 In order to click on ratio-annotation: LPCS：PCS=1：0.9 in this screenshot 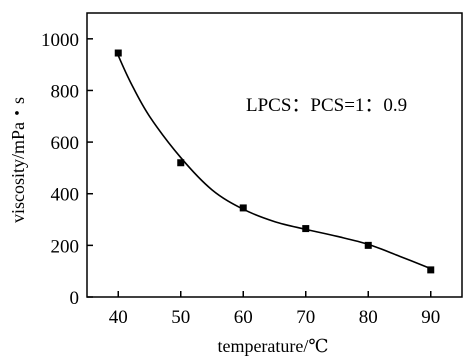, I will do `click(326, 105)`.